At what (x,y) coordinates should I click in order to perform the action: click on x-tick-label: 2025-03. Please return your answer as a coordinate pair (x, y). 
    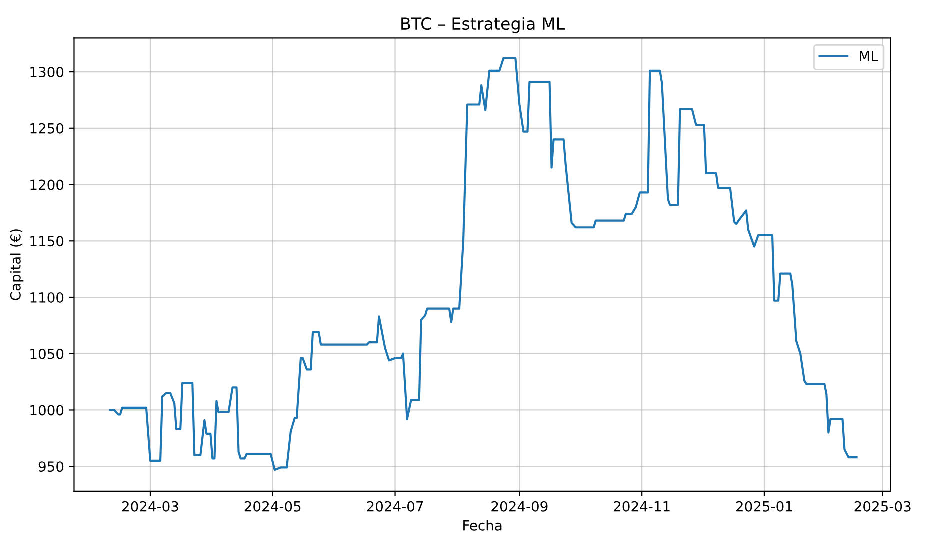
    Looking at the image, I should click on (882, 506).